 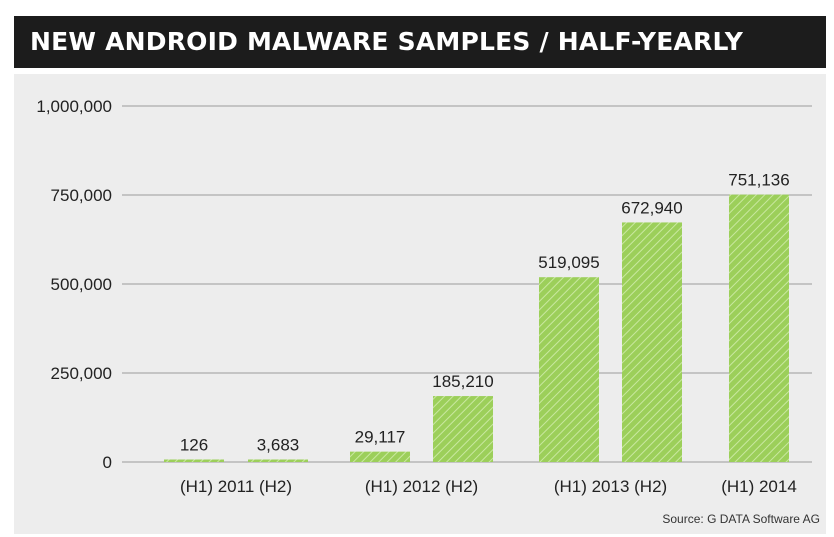 I want to click on y-tick-label: 1,000,000, so click(x=74, y=106).